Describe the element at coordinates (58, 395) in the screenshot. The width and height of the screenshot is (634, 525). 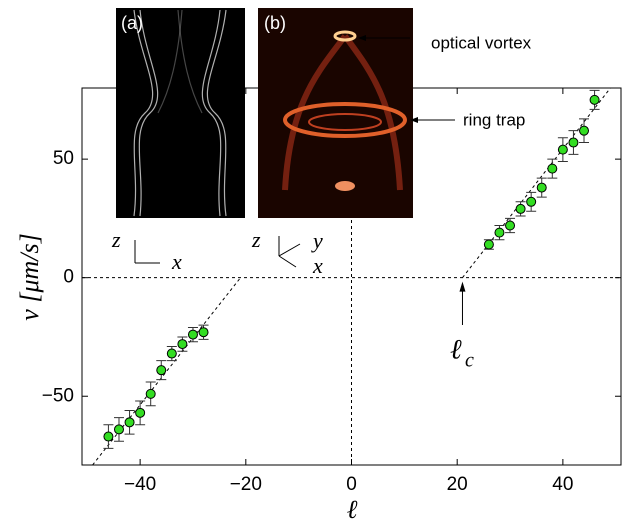
I see `y-tick-label: −50` at that location.